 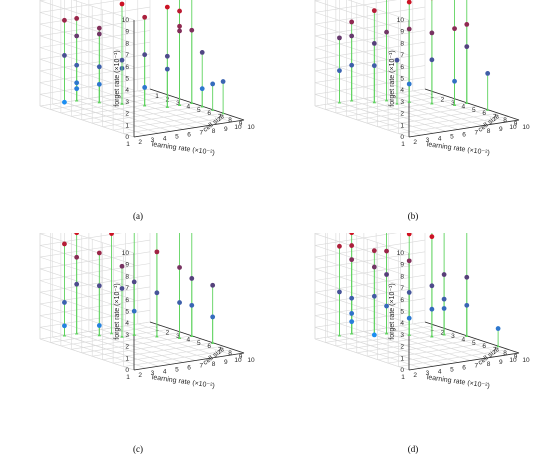 I want to click on z-tick-label: 1, so click(x=157, y=96).